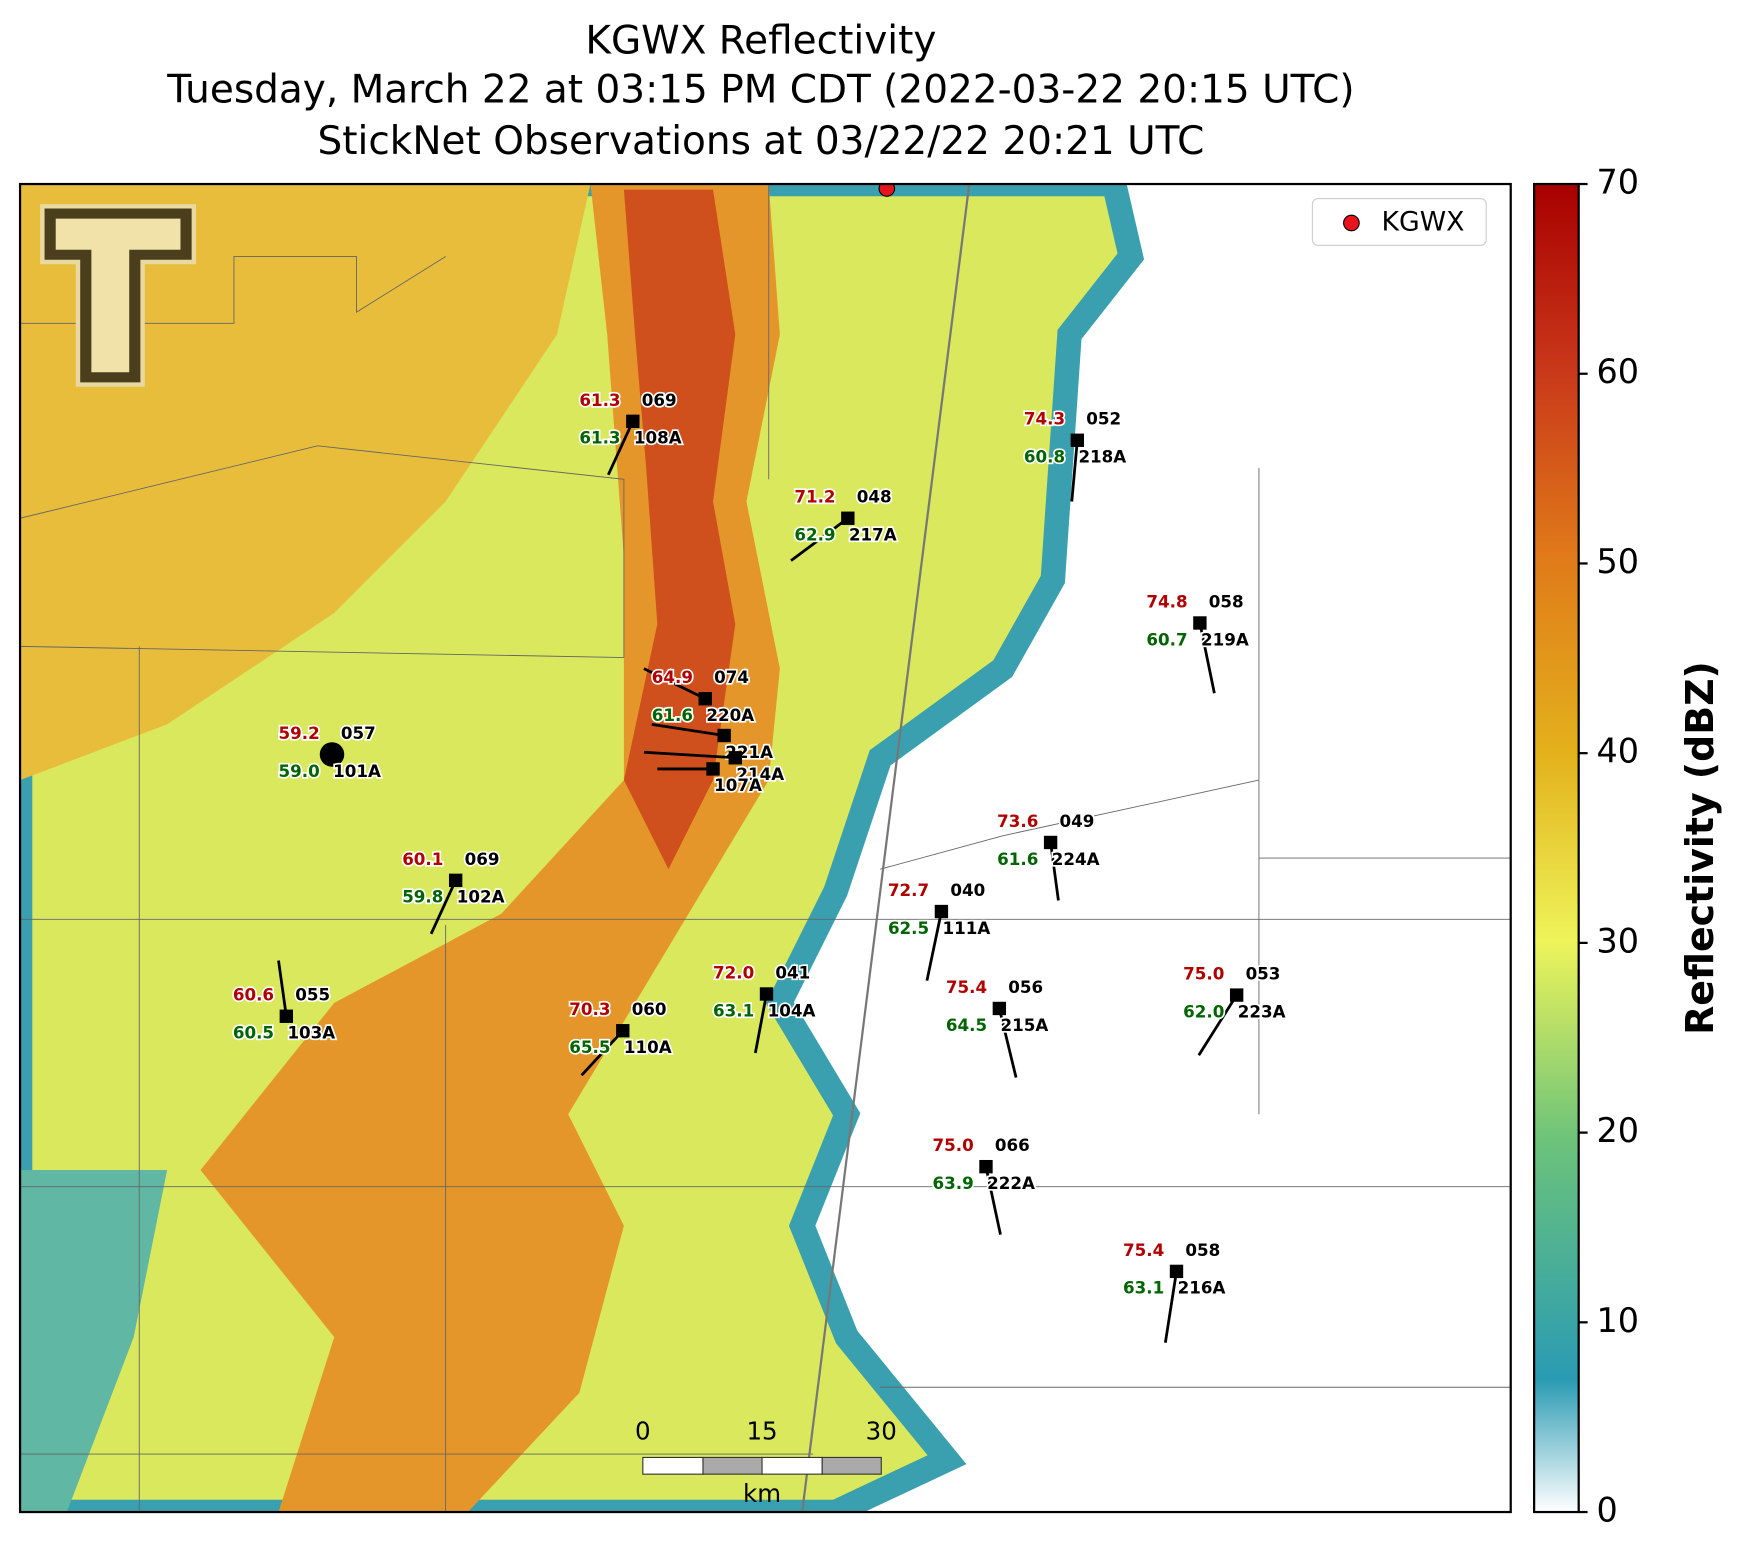 The width and height of the screenshot is (1738, 1549). What do you see at coordinates (814, 497) in the screenshot?
I see `temperature: 71.2` at bounding box center [814, 497].